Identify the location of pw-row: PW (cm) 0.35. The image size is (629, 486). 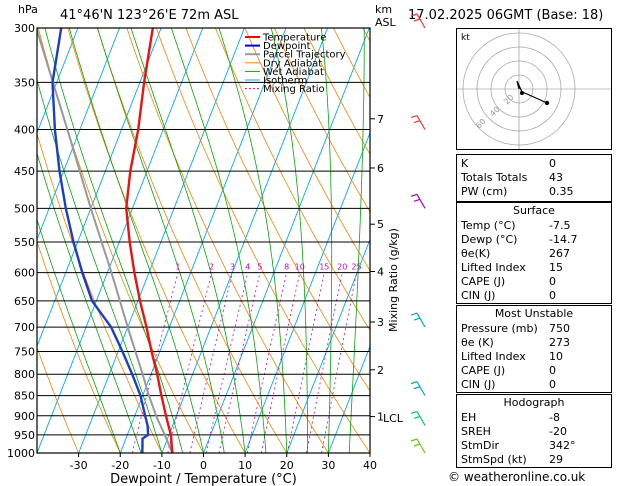
(534, 192).